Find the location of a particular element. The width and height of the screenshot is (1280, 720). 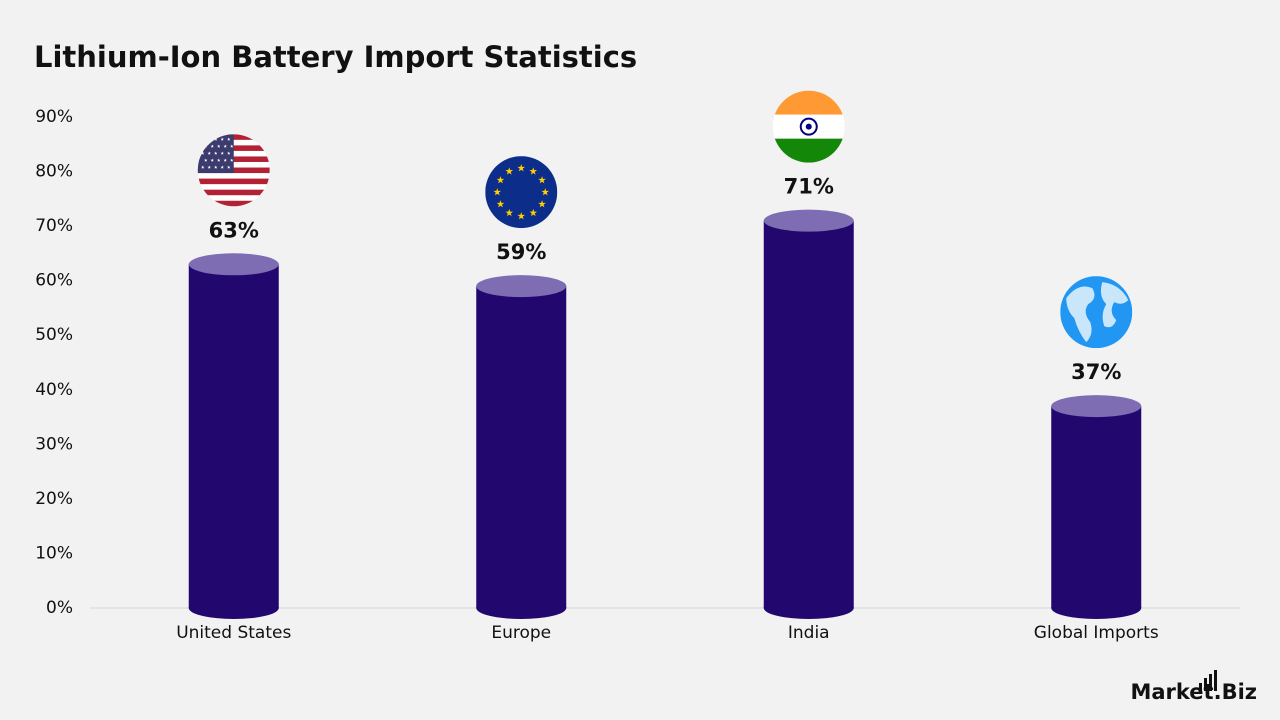

x-tick-label: United States is located at coordinates (233, 633).